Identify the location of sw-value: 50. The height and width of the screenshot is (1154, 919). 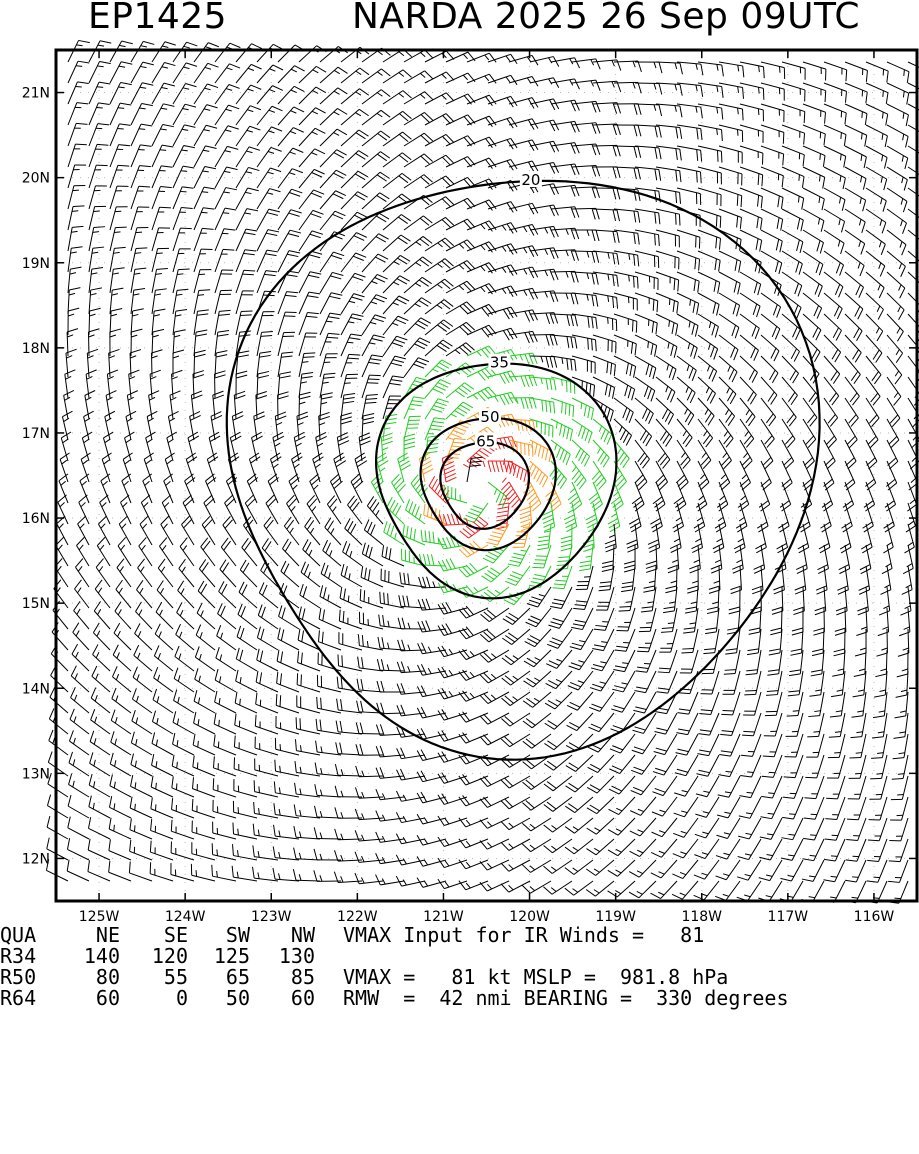
(220, 998).